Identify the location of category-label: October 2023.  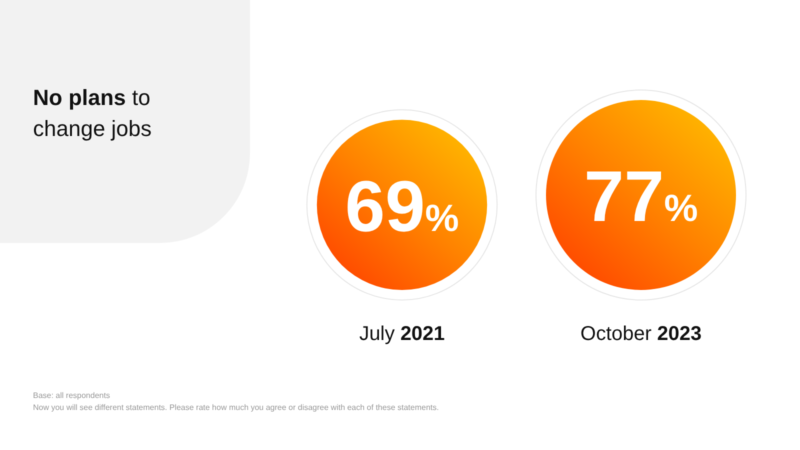
(641, 334).